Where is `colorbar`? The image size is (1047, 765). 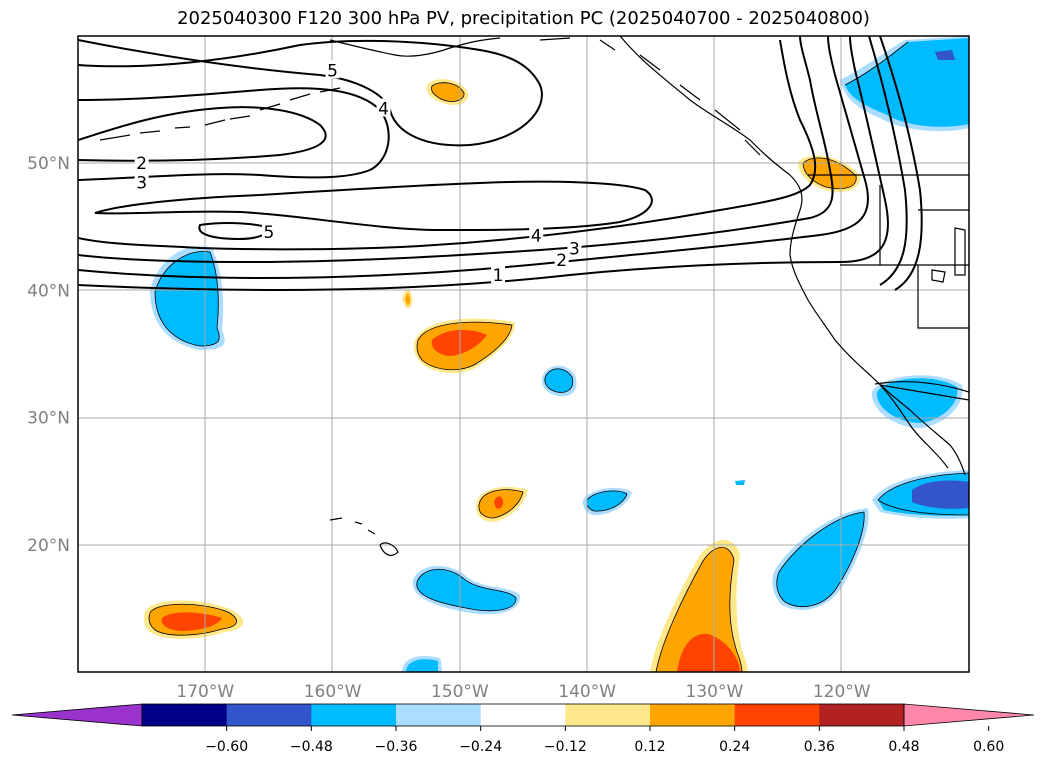 colorbar is located at coordinates (523, 715).